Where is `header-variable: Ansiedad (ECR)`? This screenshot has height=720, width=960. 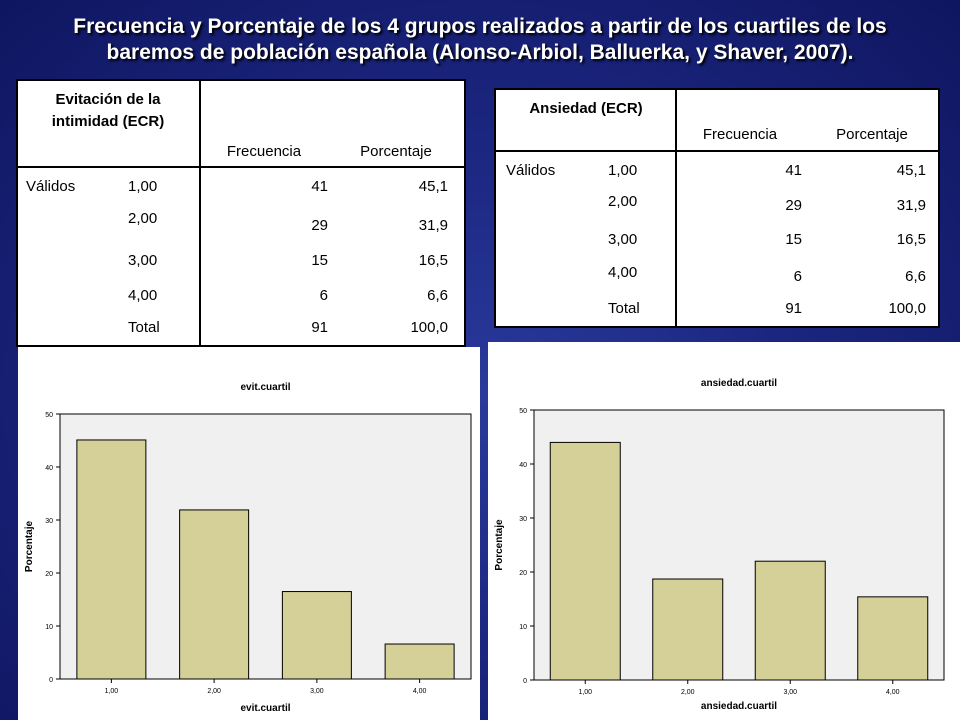 header-variable: Ansiedad (ECR) is located at coordinates (586, 108).